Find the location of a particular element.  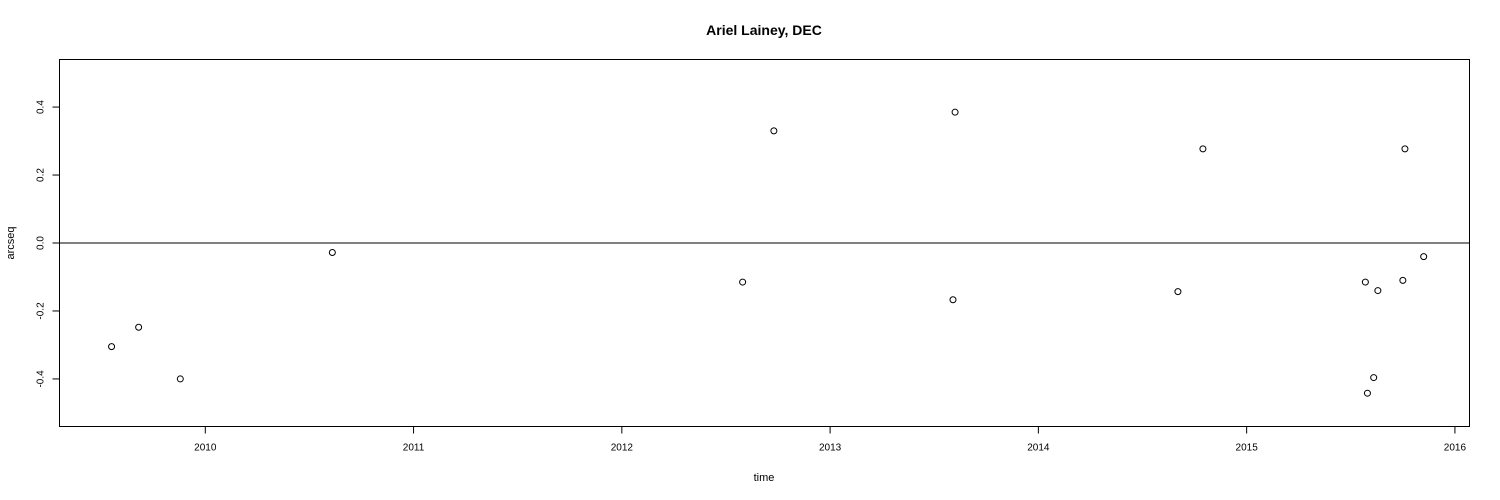

y-tick-label: -0.4 is located at coordinates (41, 379).